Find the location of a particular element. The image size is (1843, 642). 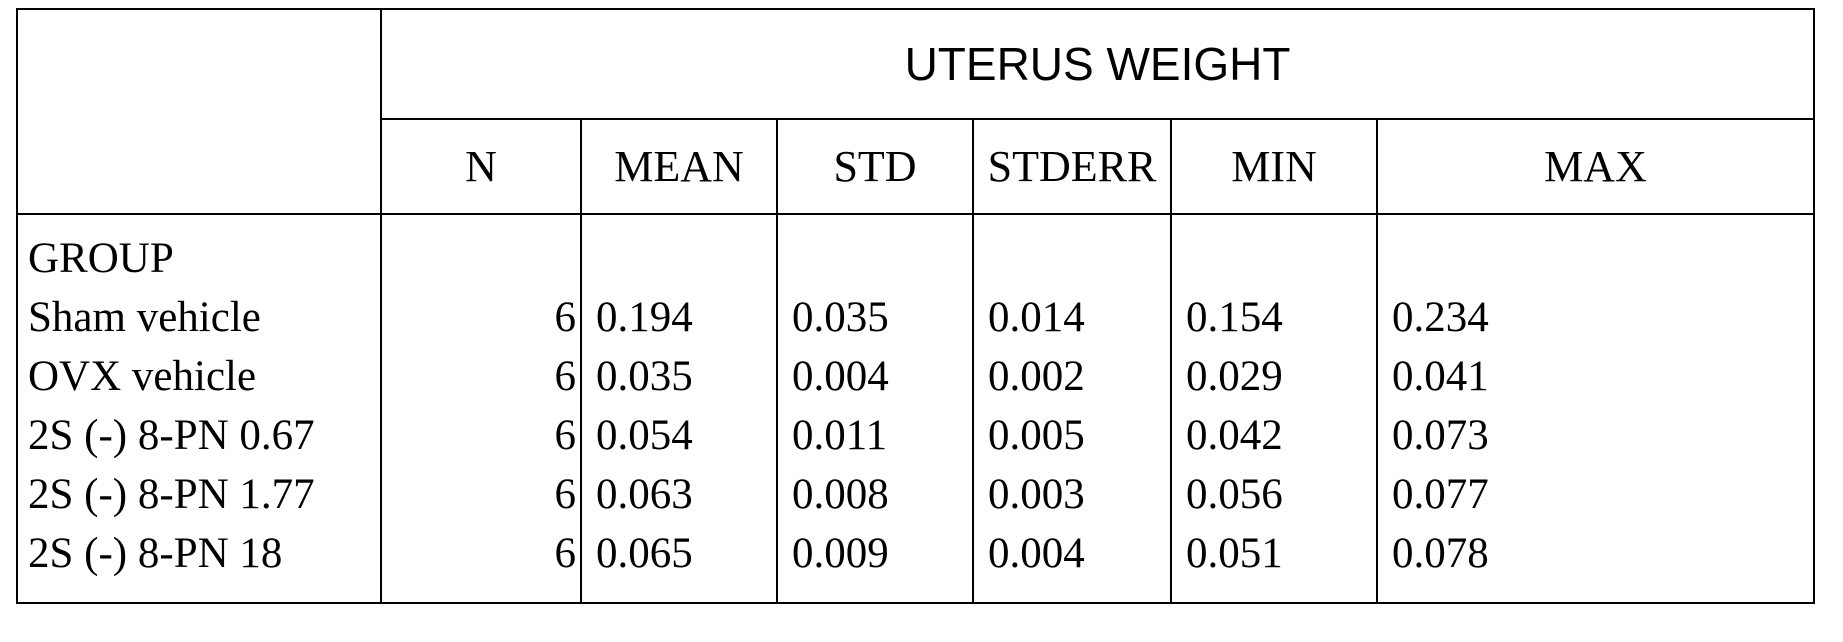

stderr-value: 0.004 is located at coordinates (1079, 553).